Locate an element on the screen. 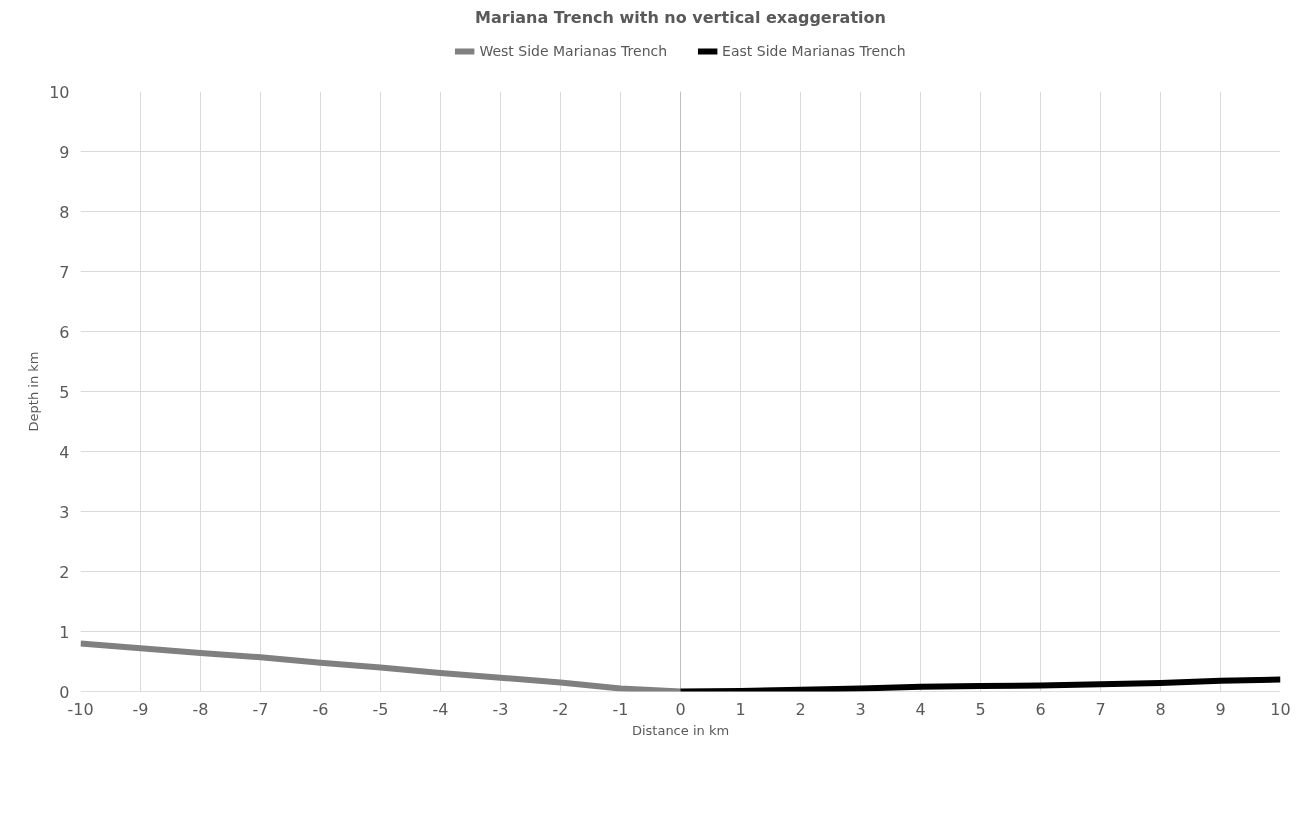 The height and width of the screenshot is (836, 1316). x-tick-label: 4 is located at coordinates (920, 709).